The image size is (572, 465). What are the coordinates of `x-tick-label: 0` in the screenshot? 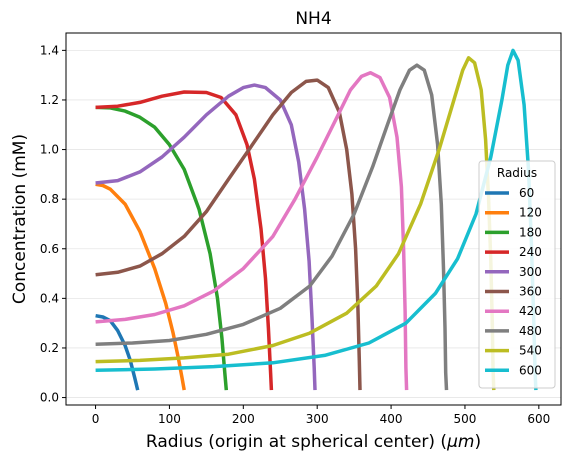 It's located at (96, 419).